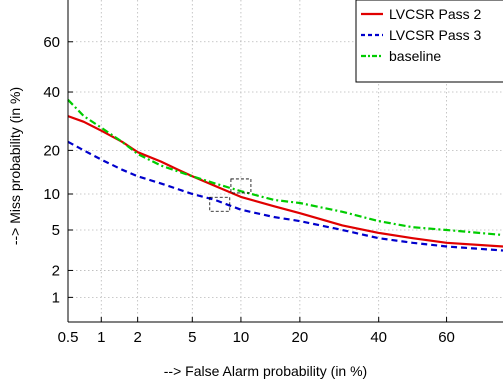  Describe the element at coordinates (435, 14) in the screenshot. I see `legend-label-1: LVCSR Pass 2` at that location.